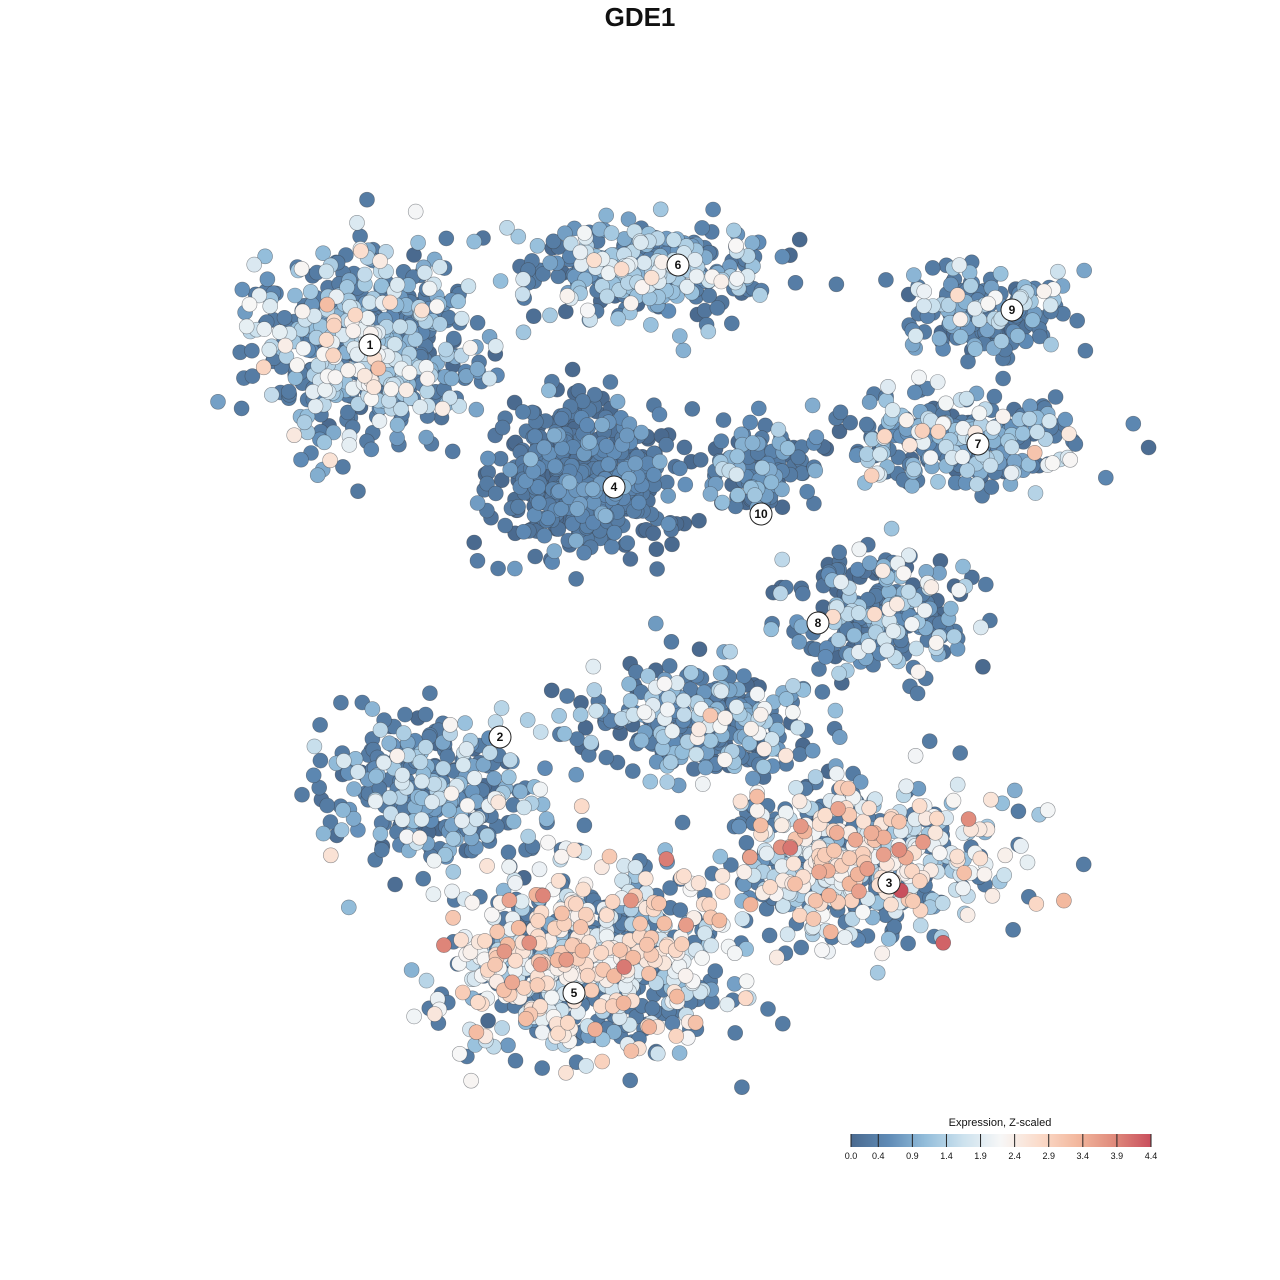  Describe the element at coordinates (614, 487) in the screenshot. I see `cluster-label: 4` at that location.